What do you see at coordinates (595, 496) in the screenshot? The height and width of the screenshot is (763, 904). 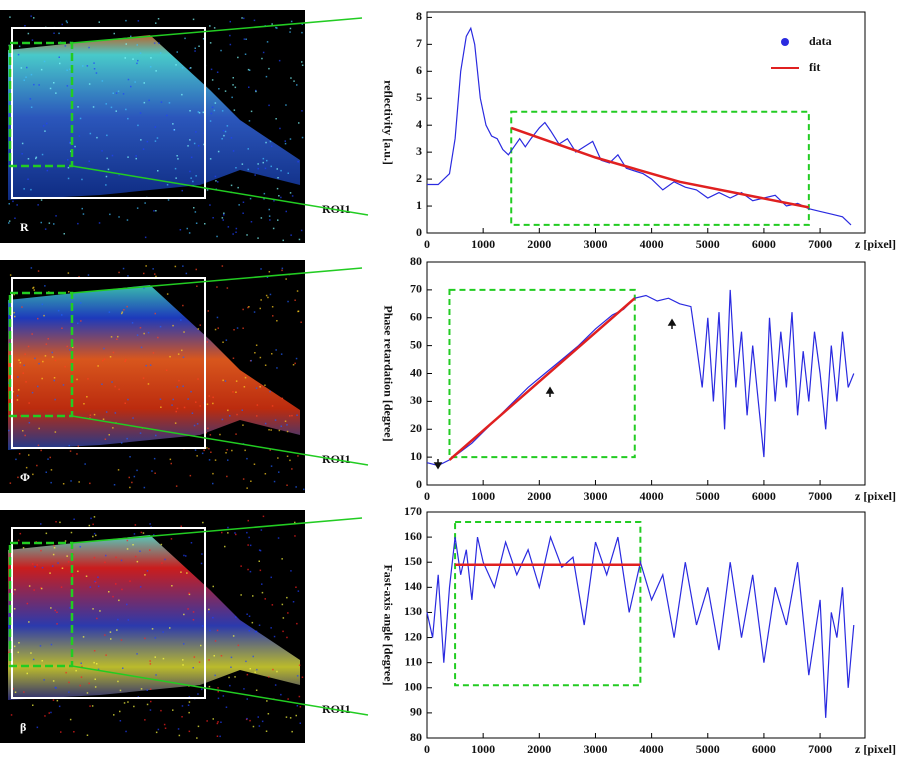 I see `x-tick-label: 3000` at bounding box center [595, 496].